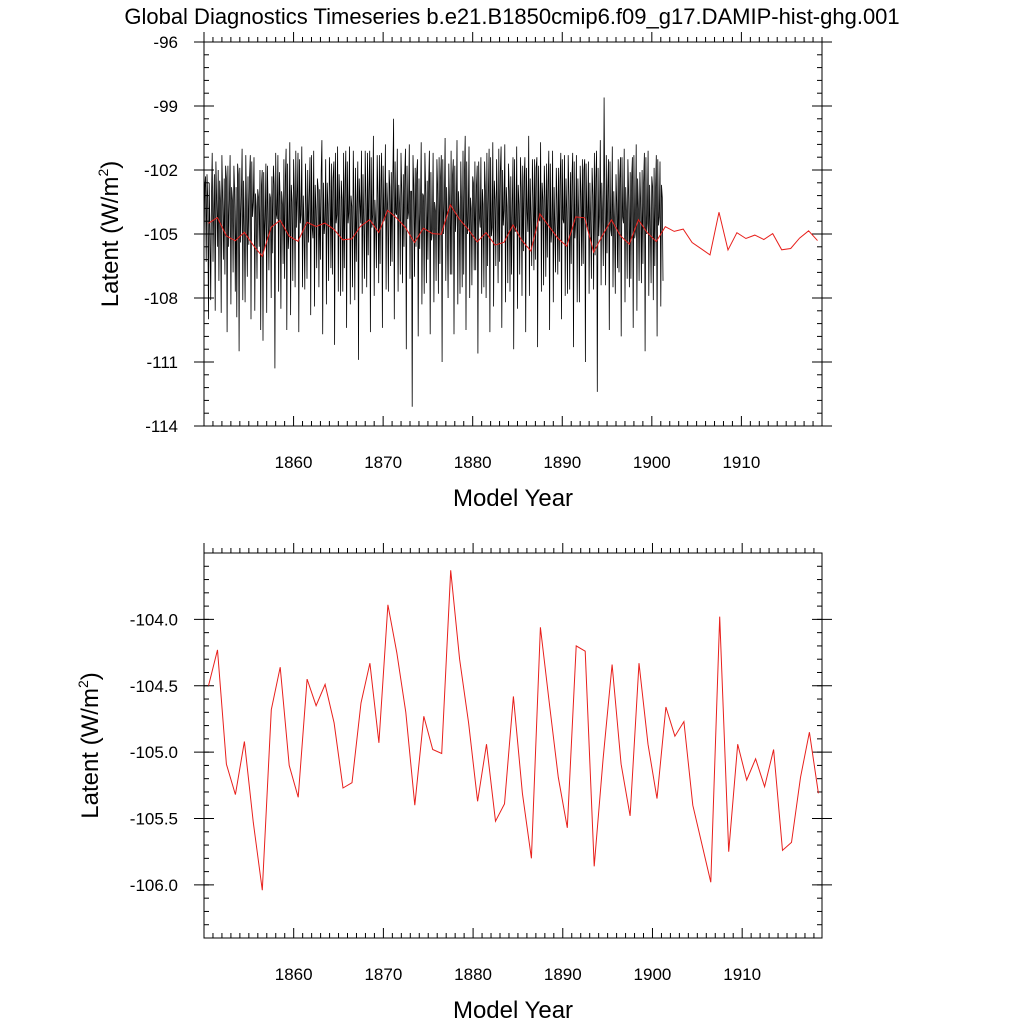 This screenshot has height=1024, width=1024. Describe the element at coordinates (162, 362) in the screenshot. I see `y-tick-label: -111` at that location.